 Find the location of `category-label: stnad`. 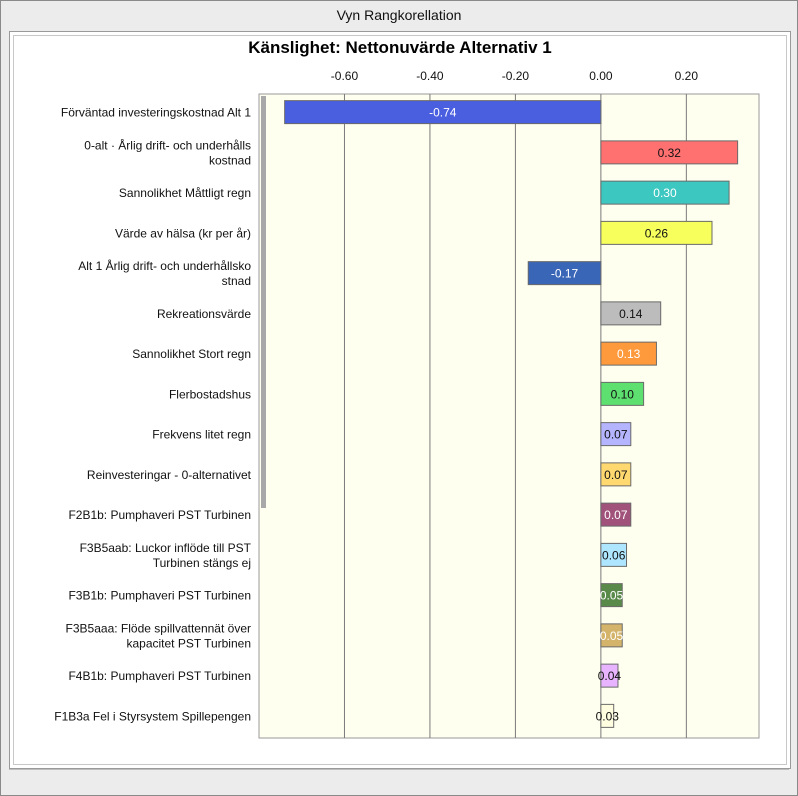

category-label: stnad is located at coordinates (236, 281).